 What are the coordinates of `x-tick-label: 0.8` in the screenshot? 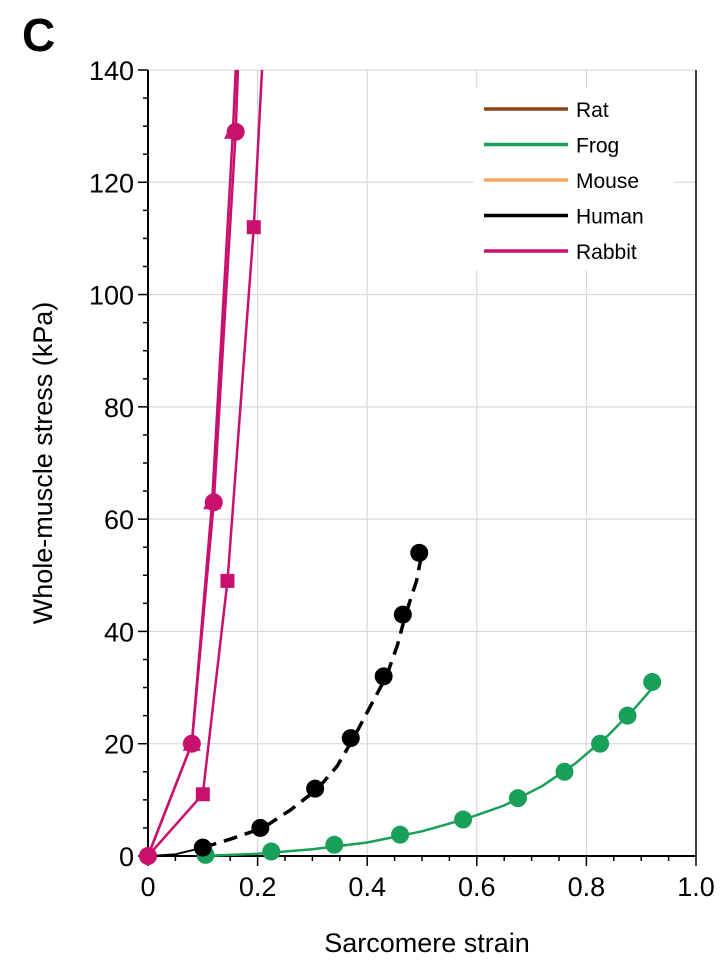 It's located at (587, 887).